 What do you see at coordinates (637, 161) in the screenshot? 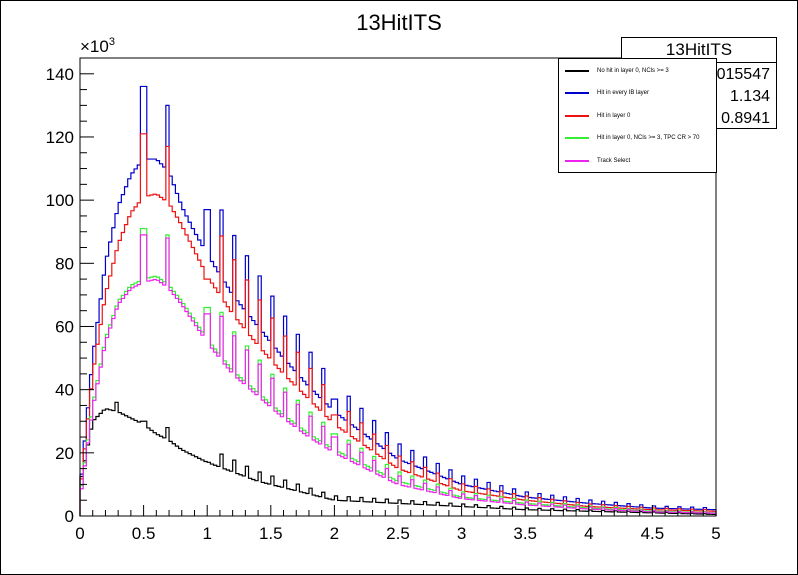
I see `legend-item-track-select: Track Select` at bounding box center [637, 161].